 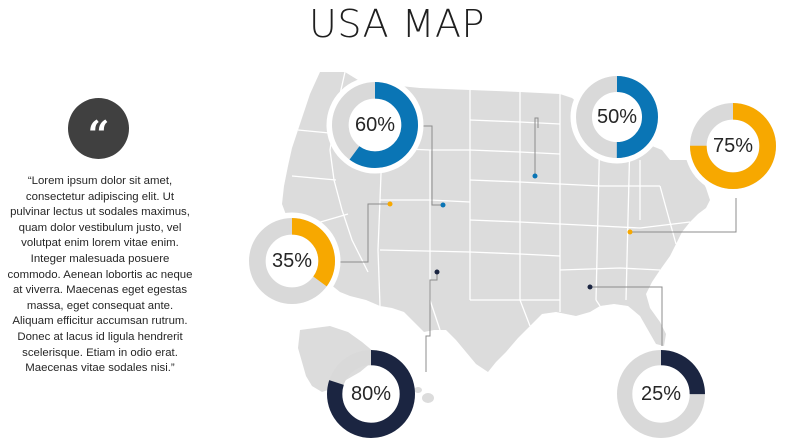 What do you see at coordinates (98, 128) in the screenshot?
I see `quote-icon: “` at bounding box center [98, 128].